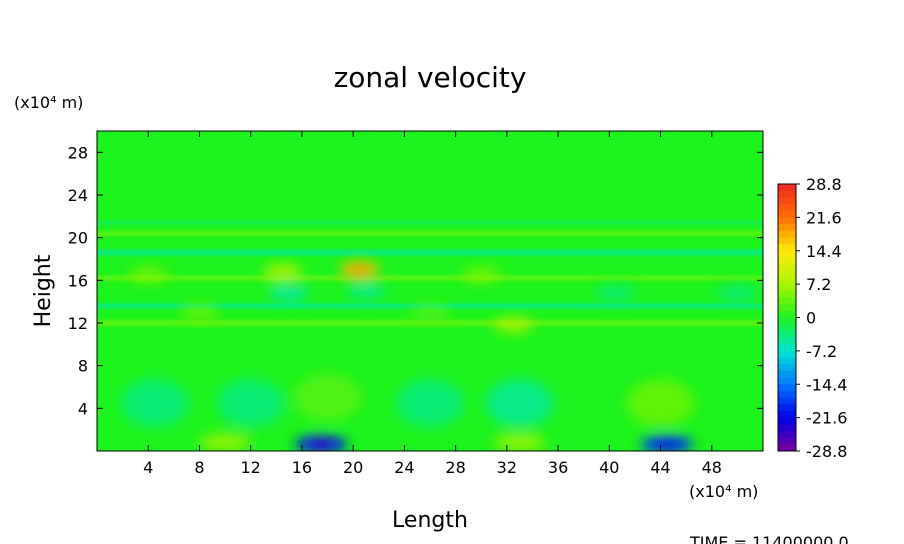 The width and height of the screenshot is (904, 544). I want to click on colorbar-label: 21.6, so click(824, 217).